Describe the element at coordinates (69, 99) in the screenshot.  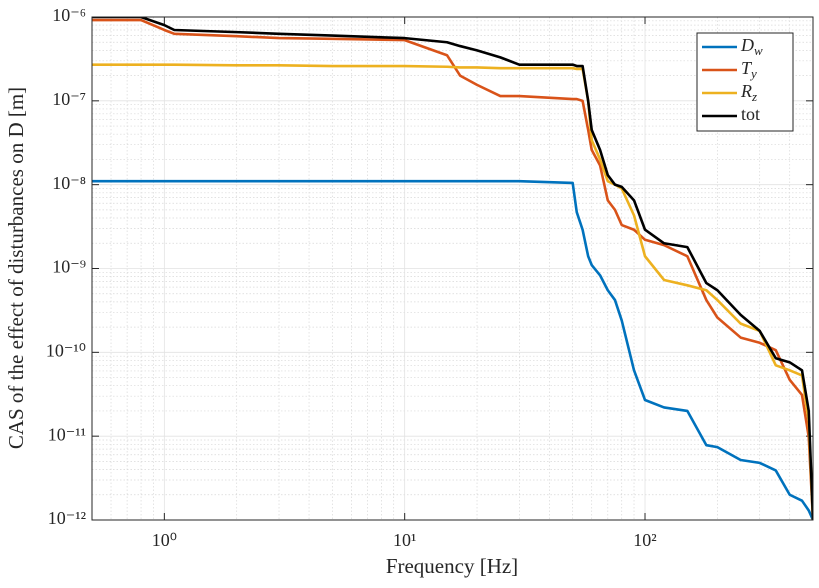
I see `y-tick-label: 10⁻⁷` at that location.